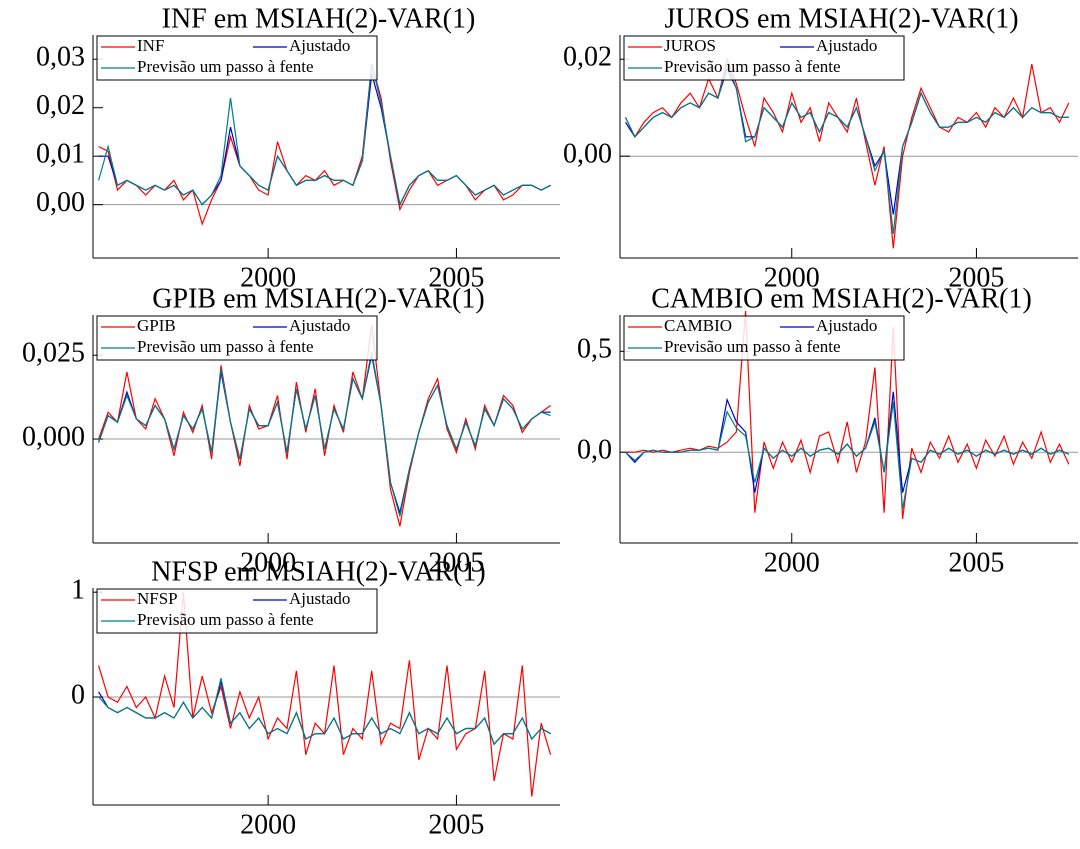 The width and height of the screenshot is (1080, 849). Describe the element at coordinates (60, 57) in the screenshot. I see `y-tick-label: 0,03` at that location.